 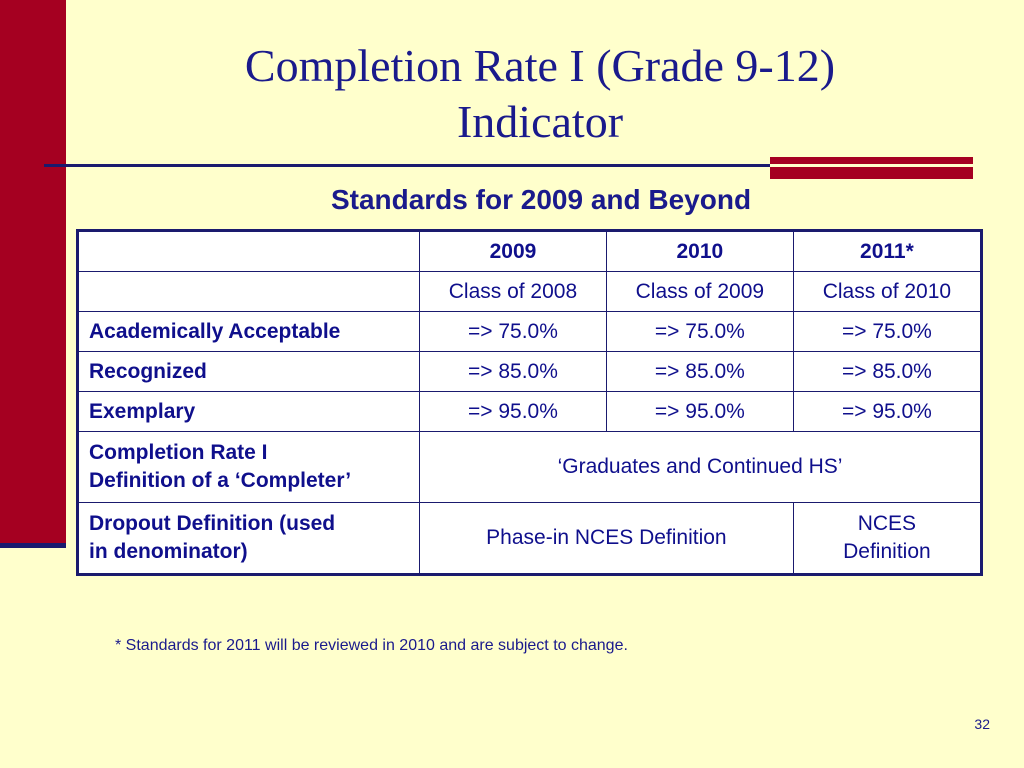 What do you see at coordinates (168, 551) in the screenshot?
I see `row-label-line-2: in denominator)` at bounding box center [168, 551].